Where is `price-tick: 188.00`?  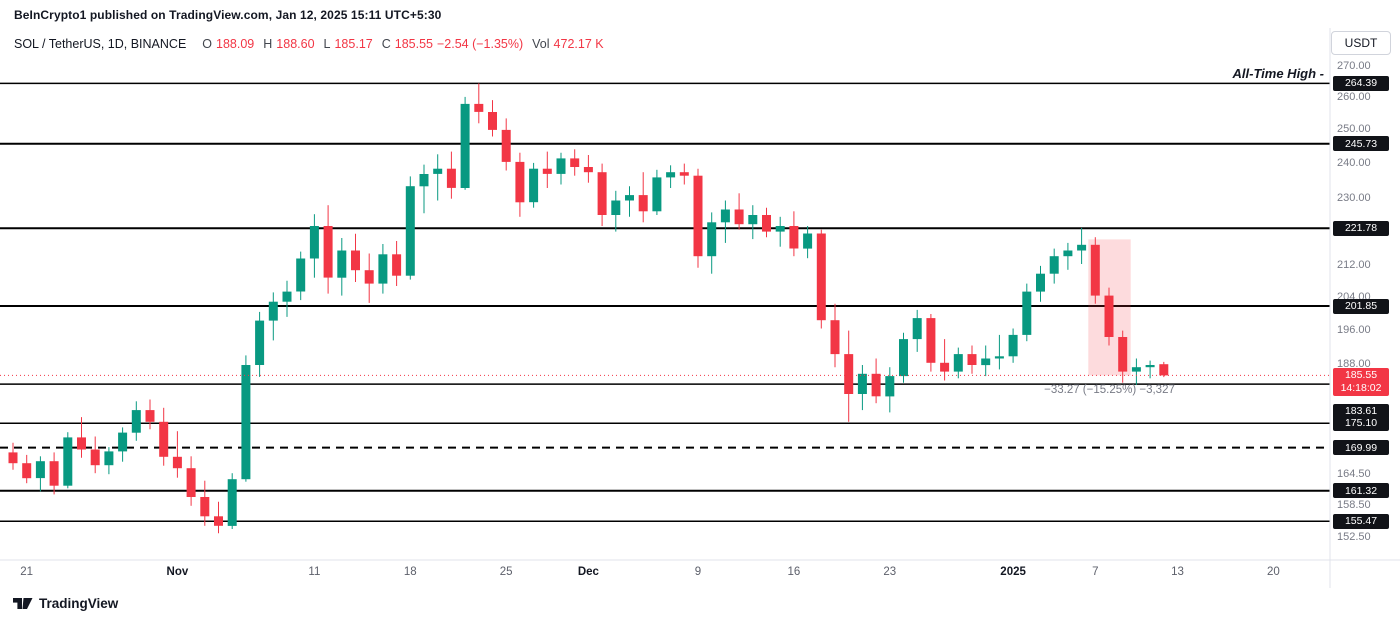
price-tick: 188.00 is located at coordinates (1354, 364).